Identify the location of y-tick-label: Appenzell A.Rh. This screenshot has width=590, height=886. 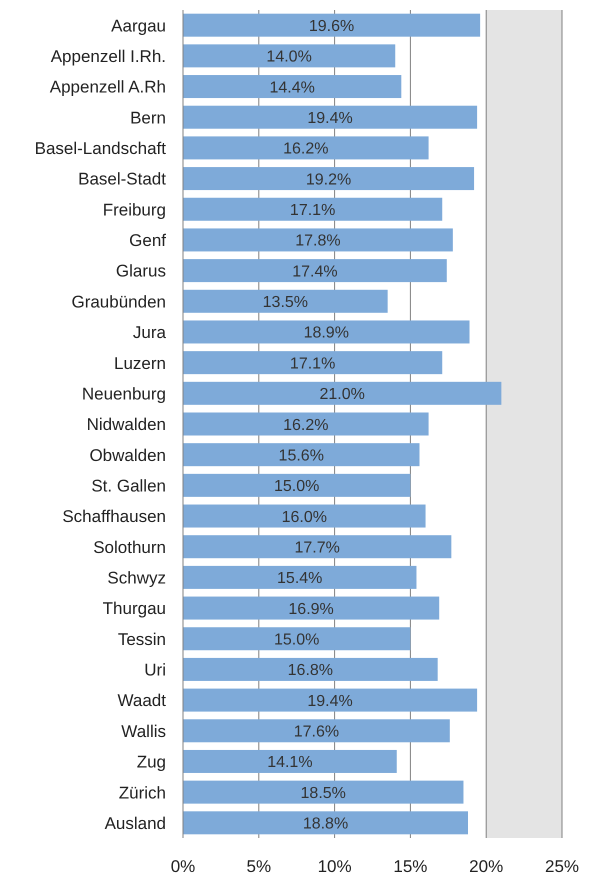
(108, 87).